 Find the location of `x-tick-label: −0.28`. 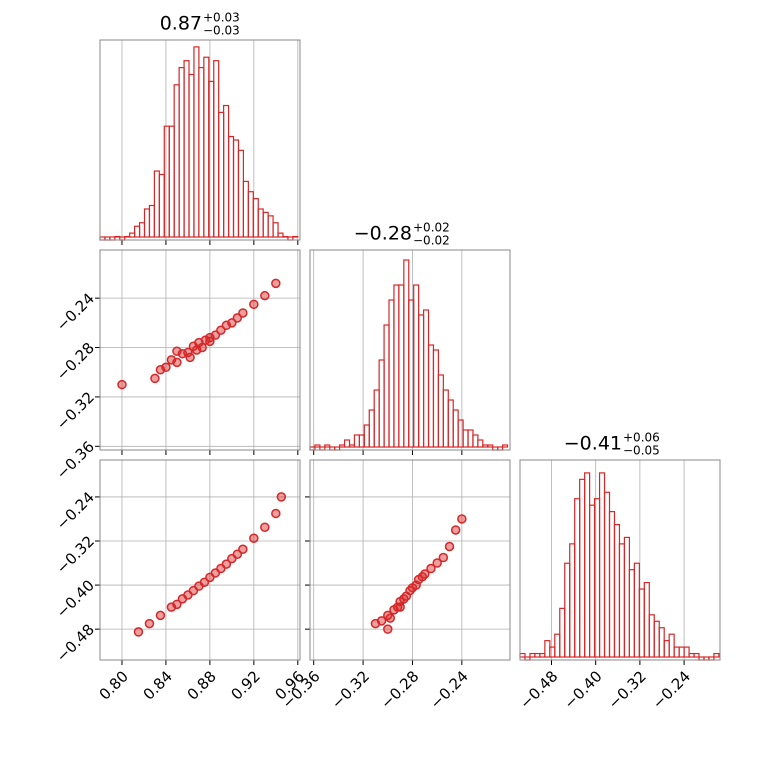

x-tick-label: −0.28 is located at coordinates (399, 689).